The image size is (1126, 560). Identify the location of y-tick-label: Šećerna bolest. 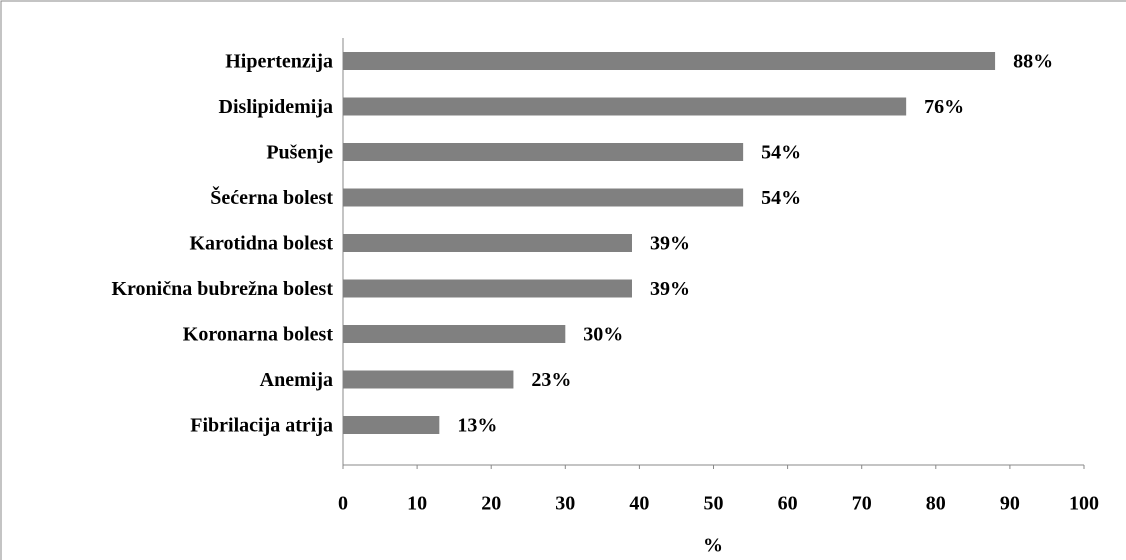
(271, 197).